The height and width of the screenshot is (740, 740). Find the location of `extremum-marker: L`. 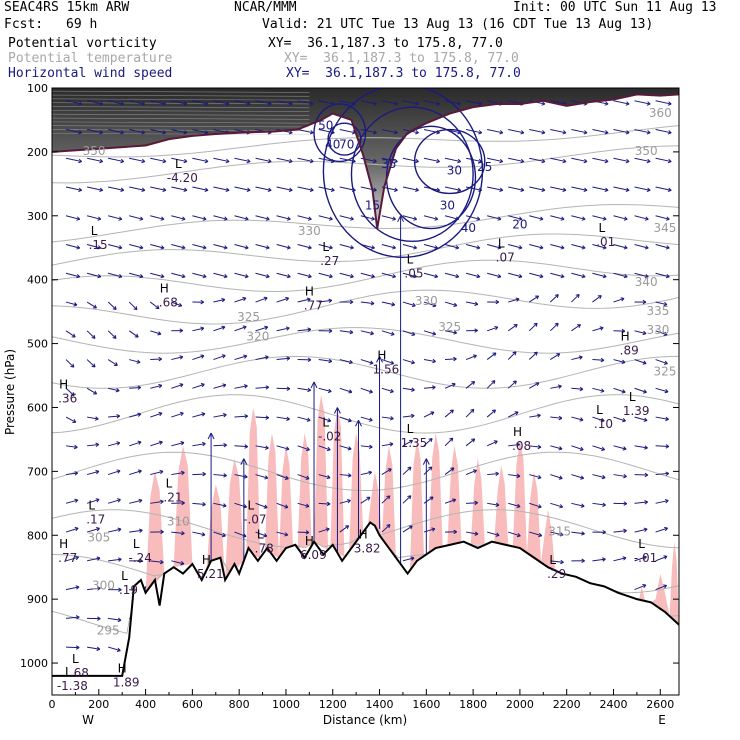

extremum-marker: L is located at coordinates (75, 659).